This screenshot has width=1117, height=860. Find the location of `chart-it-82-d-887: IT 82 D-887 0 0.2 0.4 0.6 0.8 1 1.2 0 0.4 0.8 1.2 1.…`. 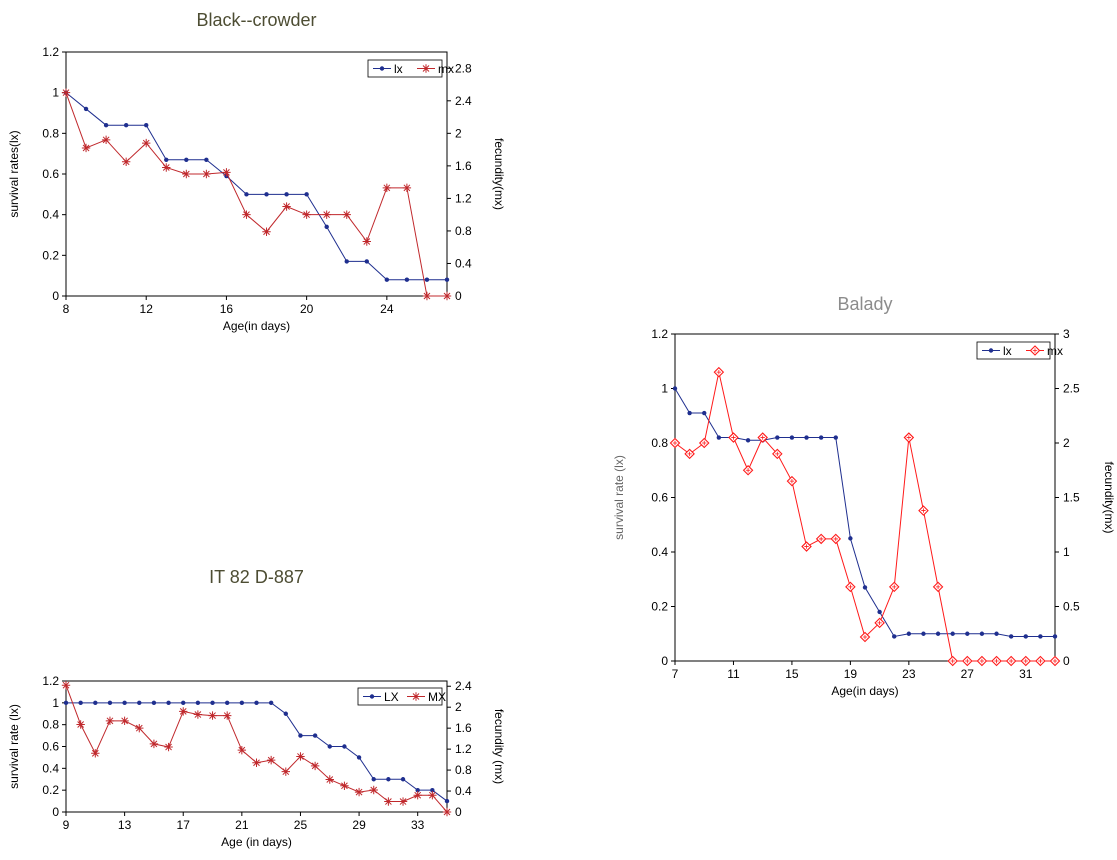

chart-it-82-d-887: IT 82 D-887 0 0.2 0.4 0.6 0.8 1 1.2 0 0.4 0.8 1.2 1.… is located at coordinates (256, 708).